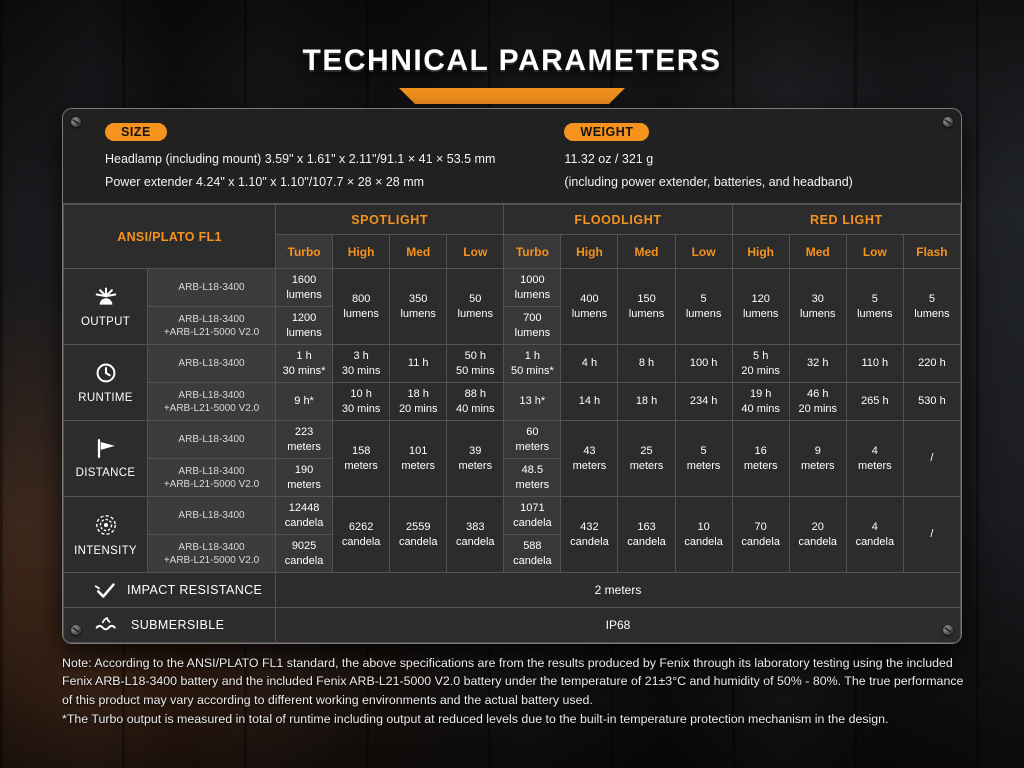 Image resolution: width=1024 pixels, height=768 pixels. Describe the element at coordinates (646, 363) in the screenshot. I see `spec-cell: 8 h` at that location.